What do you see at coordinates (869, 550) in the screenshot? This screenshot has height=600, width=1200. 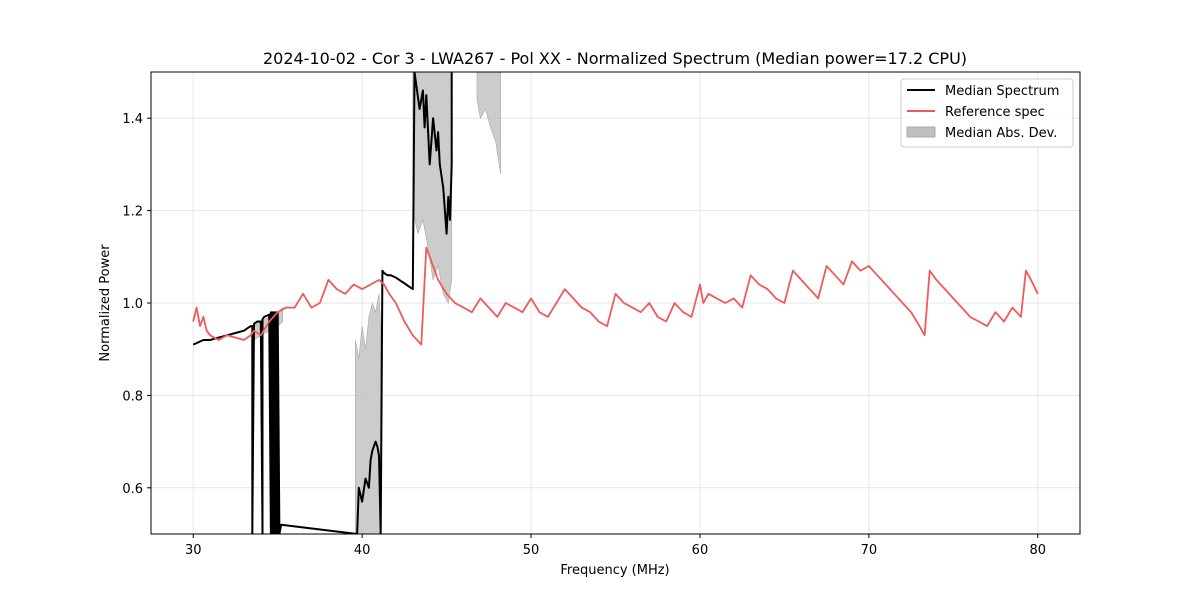 I see `x-tick-label: 70` at bounding box center [869, 550].